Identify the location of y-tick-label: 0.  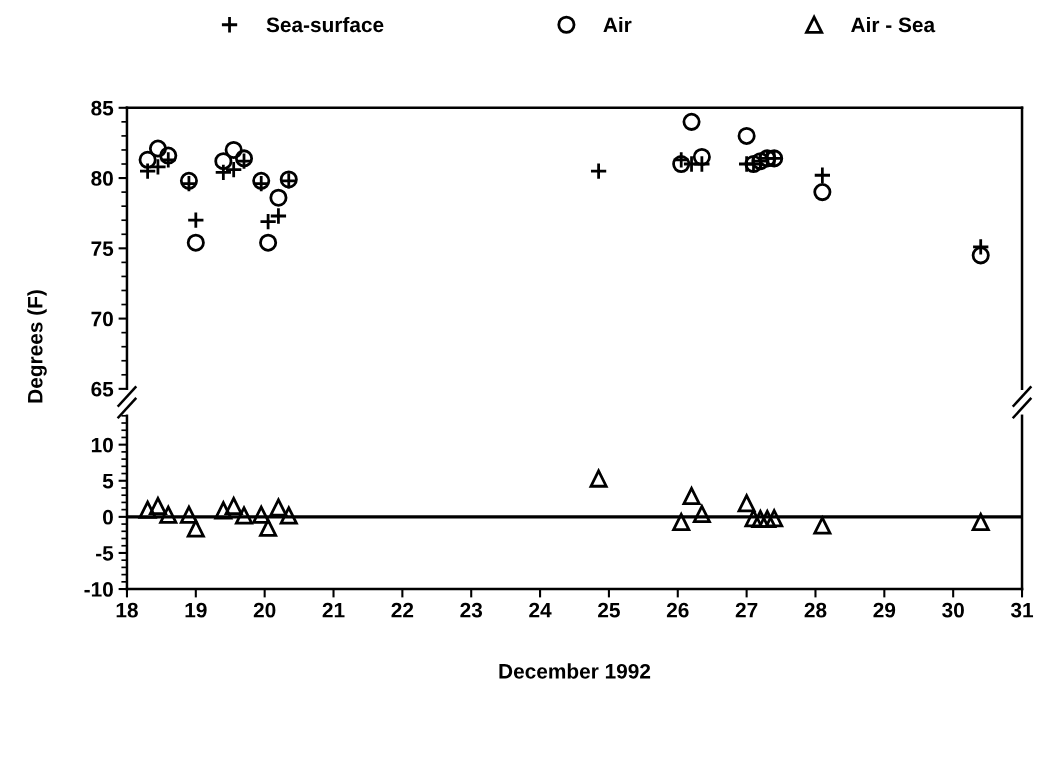
(108, 517).